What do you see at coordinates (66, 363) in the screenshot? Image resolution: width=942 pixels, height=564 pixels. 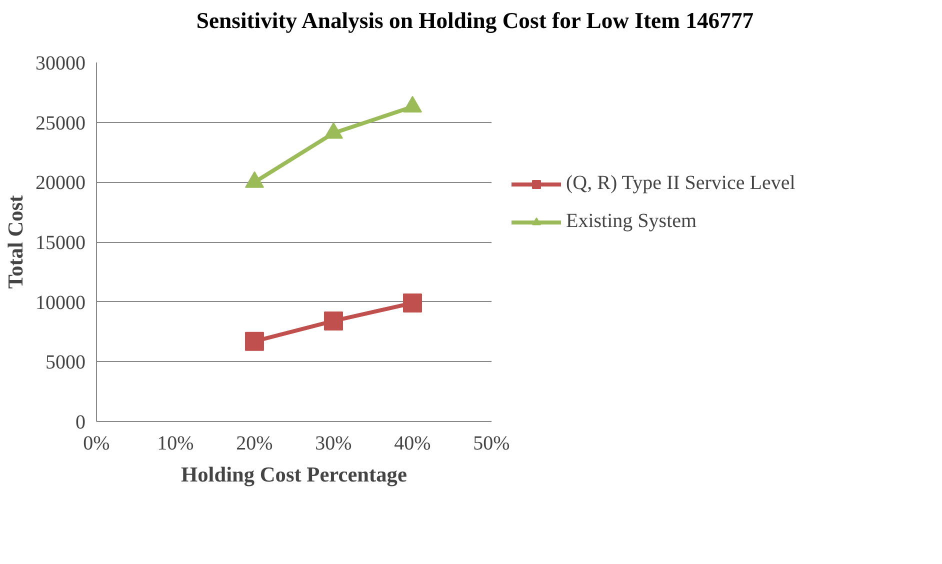 I see `y-tick-label: 5000` at bounding box center [66, 363].